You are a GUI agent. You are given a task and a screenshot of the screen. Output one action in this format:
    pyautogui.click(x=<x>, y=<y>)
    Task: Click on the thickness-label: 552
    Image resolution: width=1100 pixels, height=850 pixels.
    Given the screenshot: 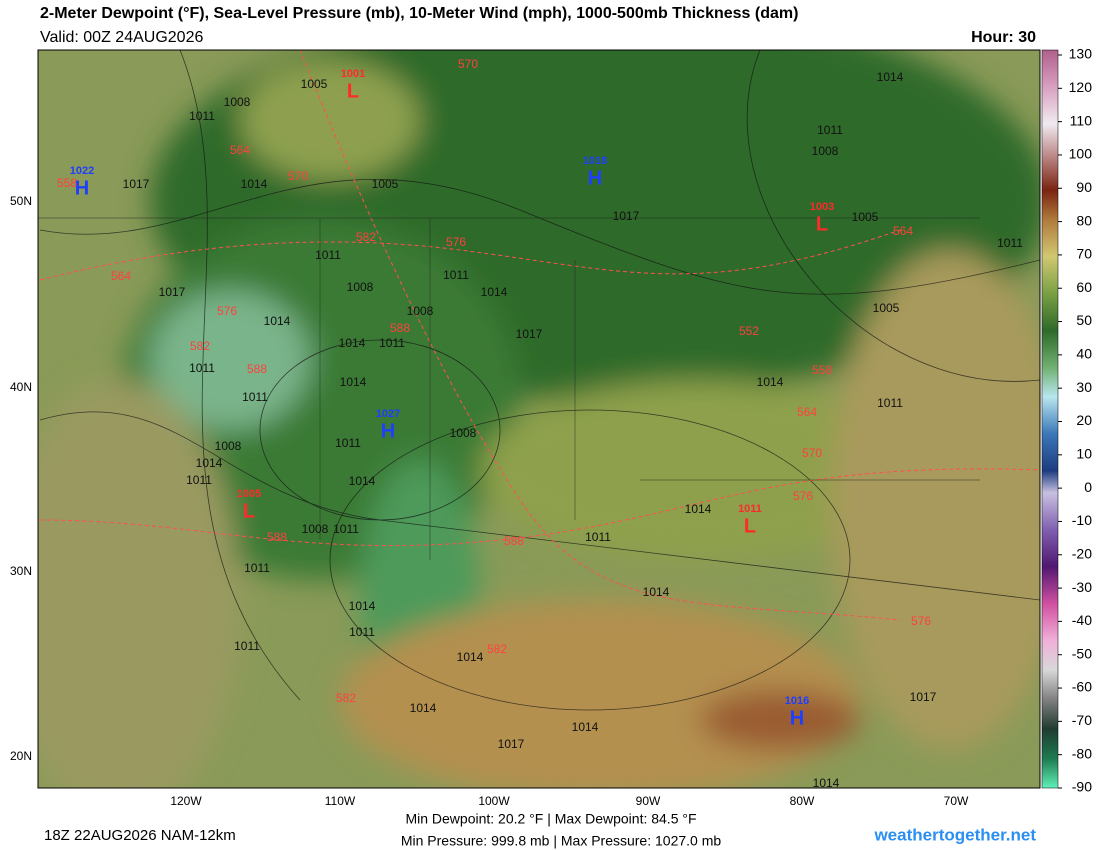 What is the action you would take?
    pyautogui.click(x=749, y=331)
    